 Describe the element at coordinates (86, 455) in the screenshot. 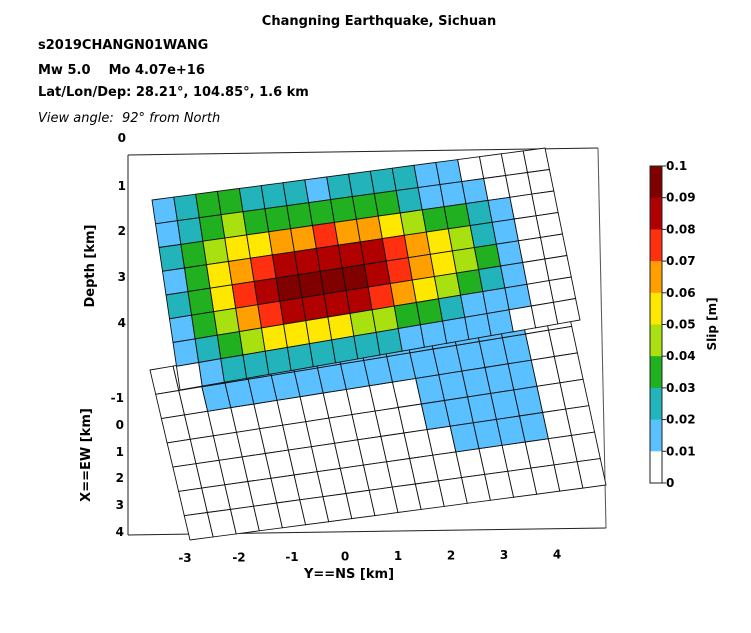

I see `ew-axis-label: X==EW [km]` at that location.